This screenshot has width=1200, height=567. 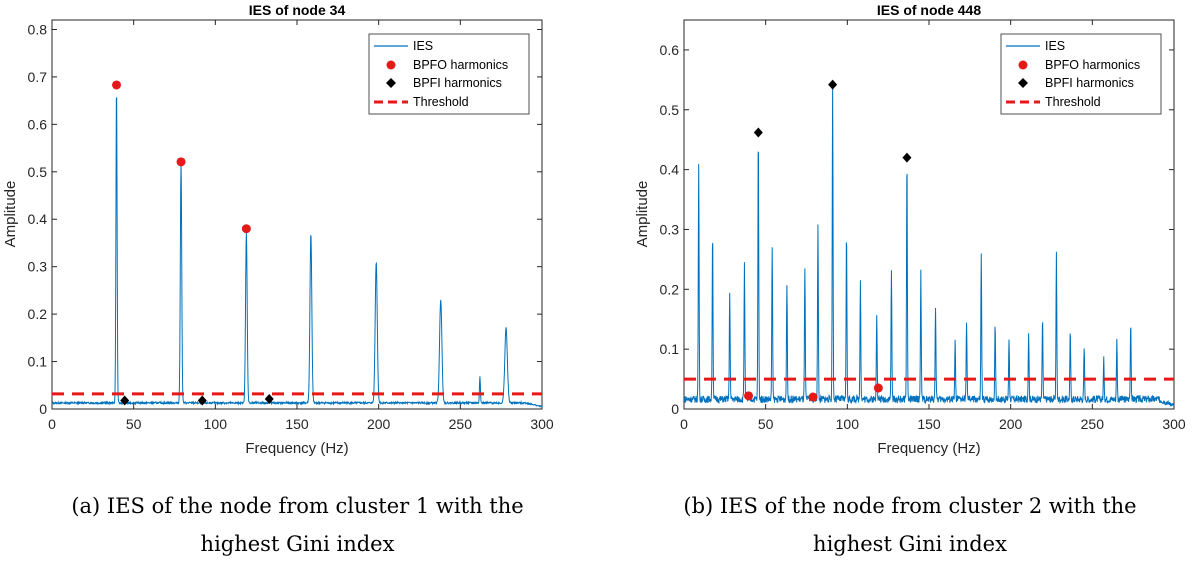 What do you see at coordinates (642, 214) in the screenshot?
I see `panel-b-ylabel: Amplitude` at bounding box center [642, 214].